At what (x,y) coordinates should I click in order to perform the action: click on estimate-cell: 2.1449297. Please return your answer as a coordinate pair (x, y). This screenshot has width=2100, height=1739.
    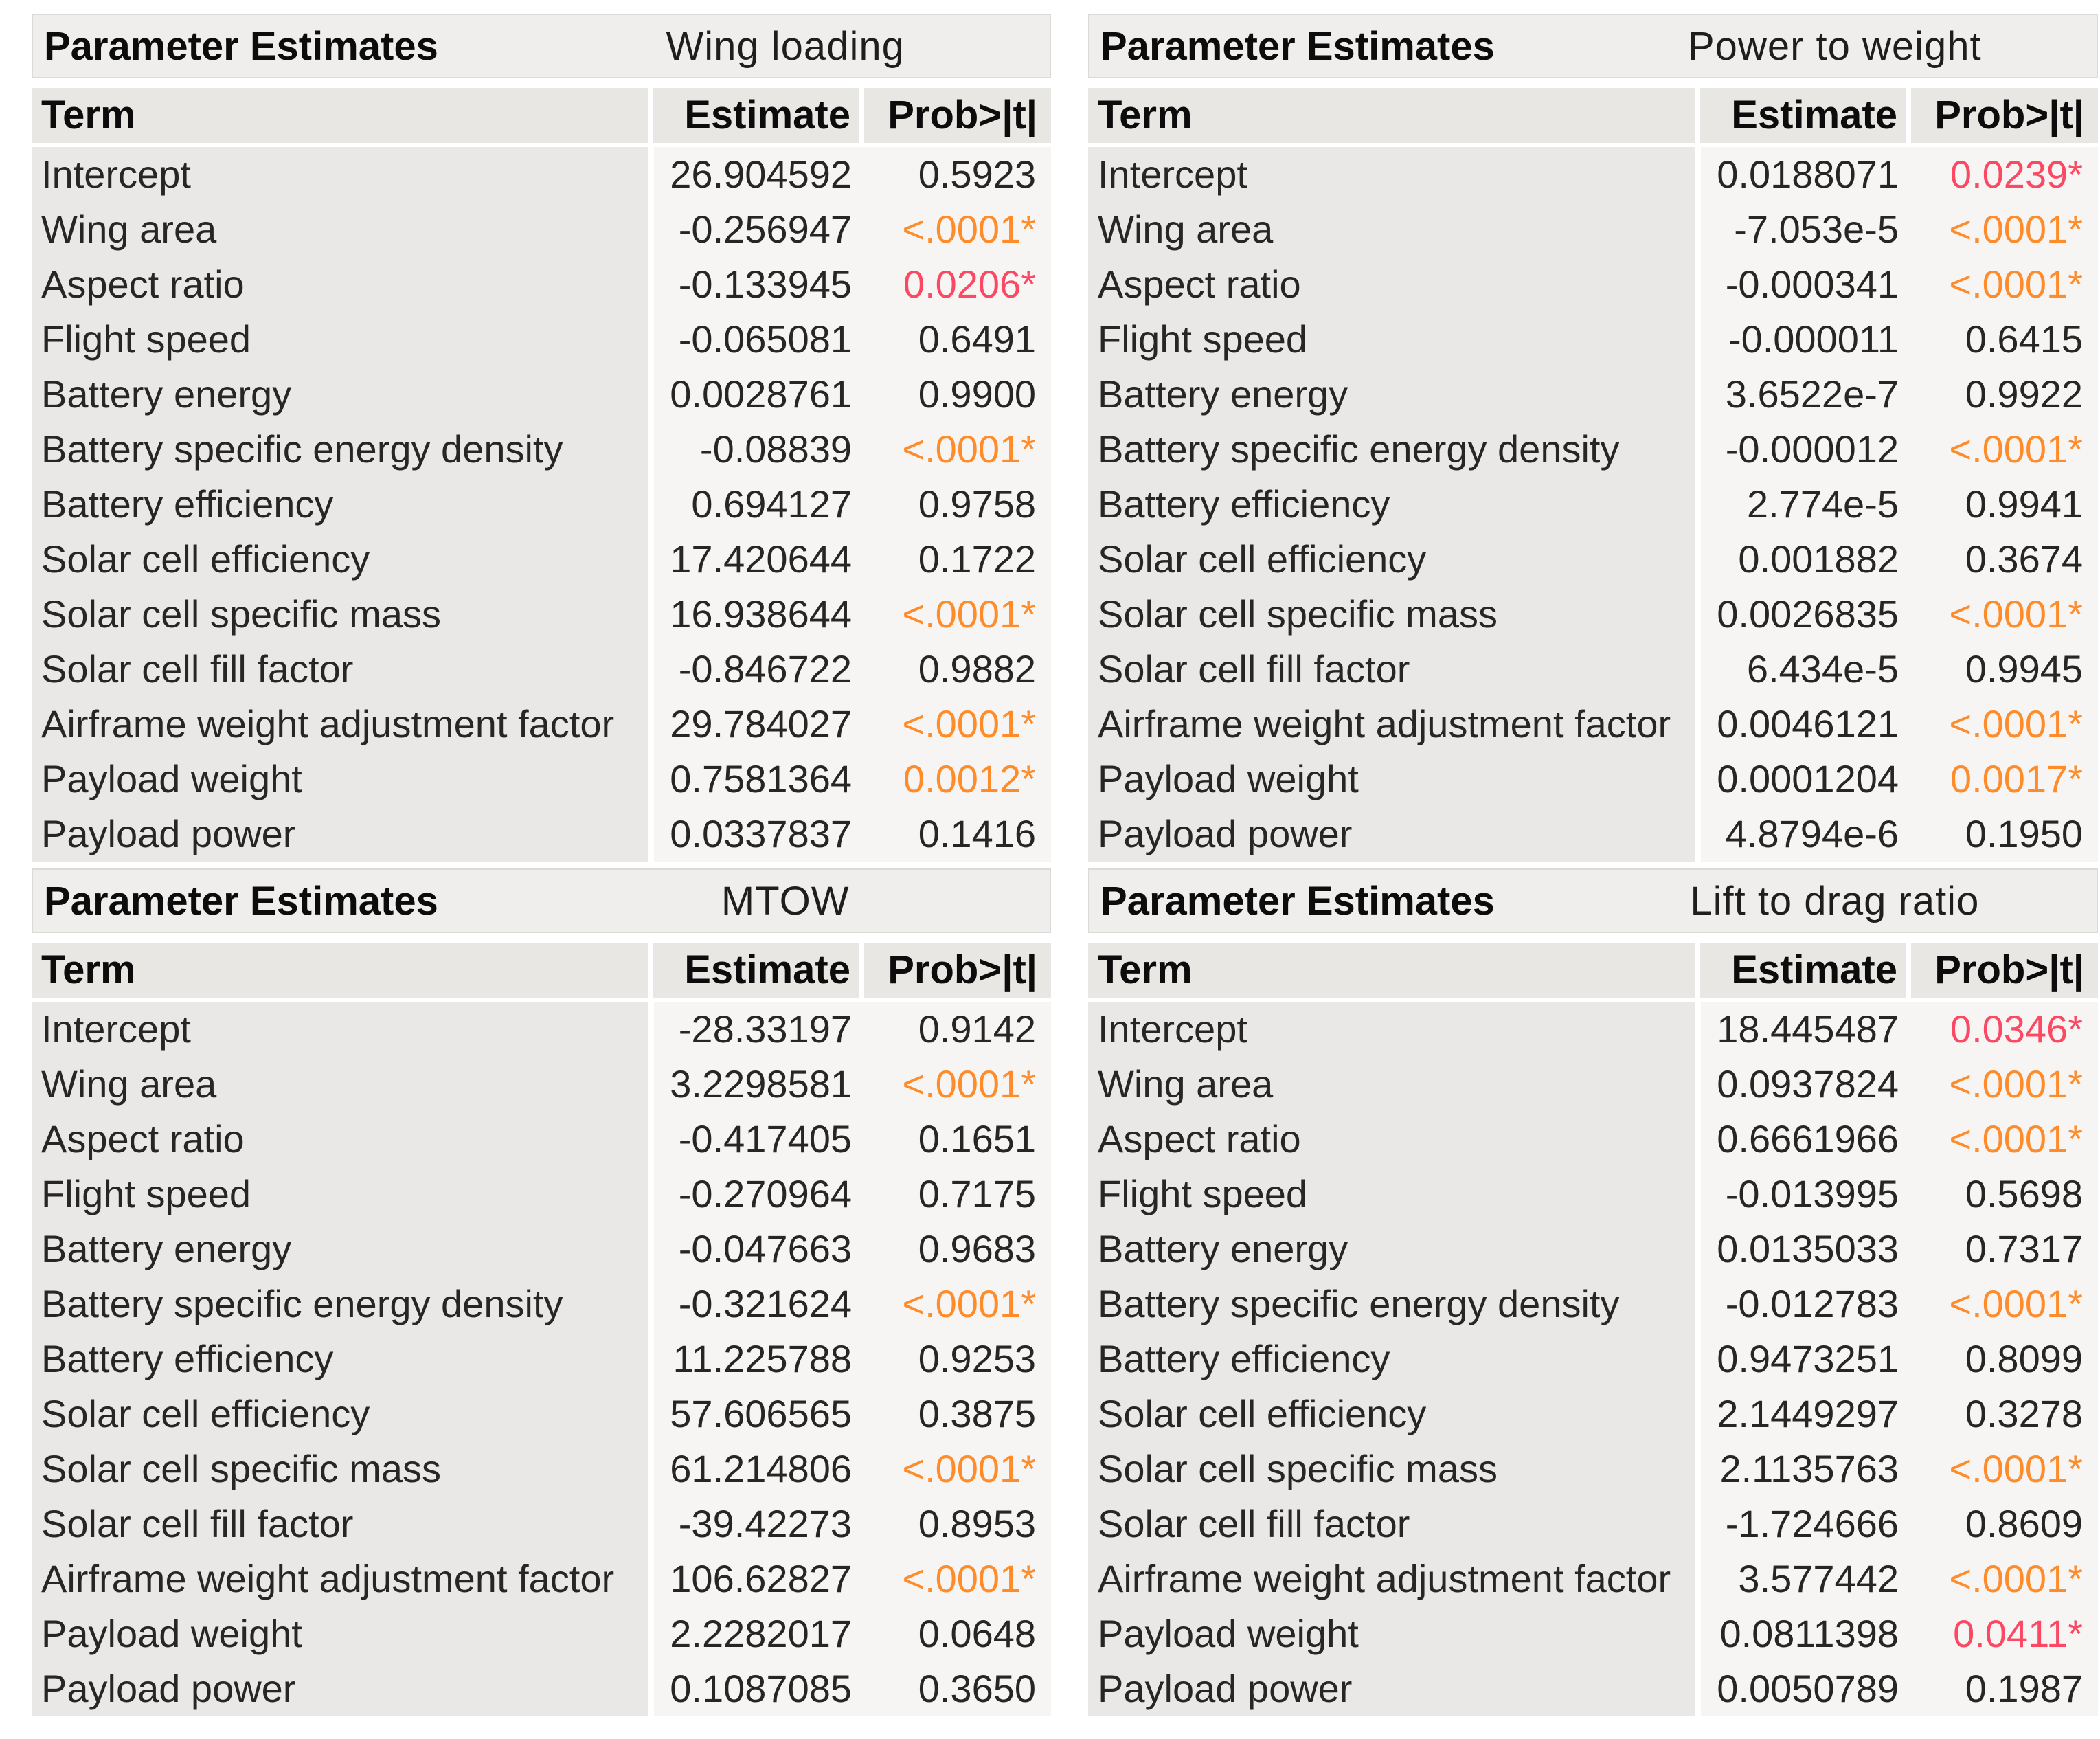
    Looking at the image, I should click on (1808, 1413).